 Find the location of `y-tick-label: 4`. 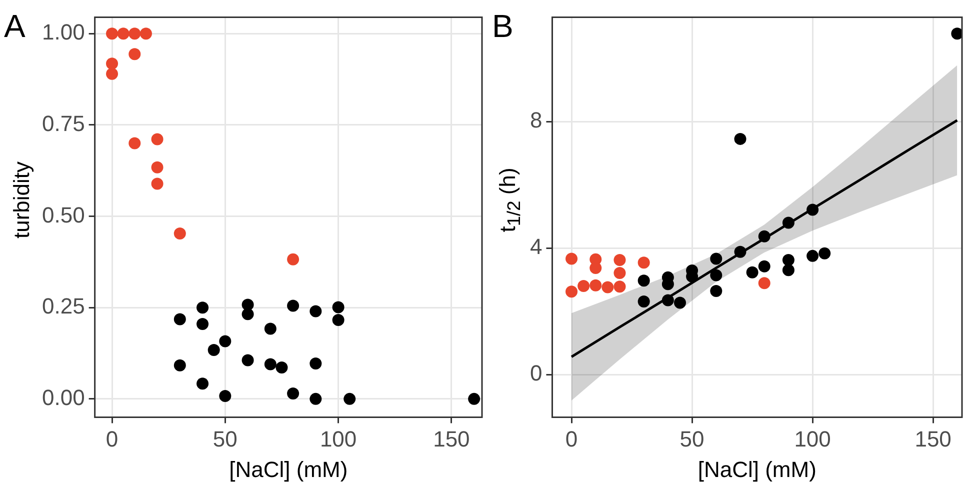

y-tick-label: 4 is located at coordinates (536, 247).